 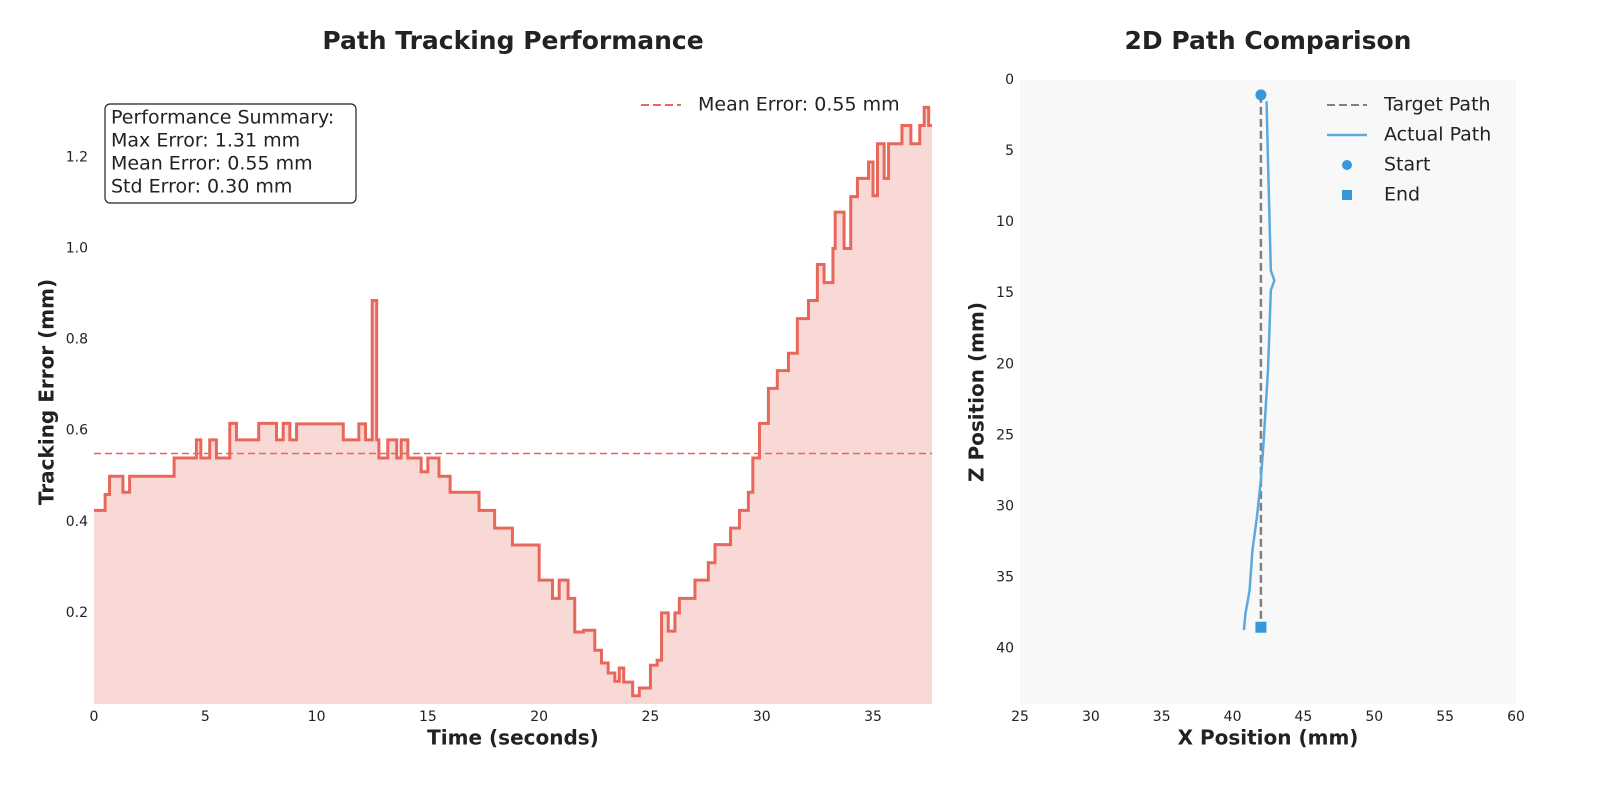 What do you see at coordinates (205, 141) in the screenshot?
I see `summary-text: Max Error: 1.31 mm` at bounding box center [205, 141].